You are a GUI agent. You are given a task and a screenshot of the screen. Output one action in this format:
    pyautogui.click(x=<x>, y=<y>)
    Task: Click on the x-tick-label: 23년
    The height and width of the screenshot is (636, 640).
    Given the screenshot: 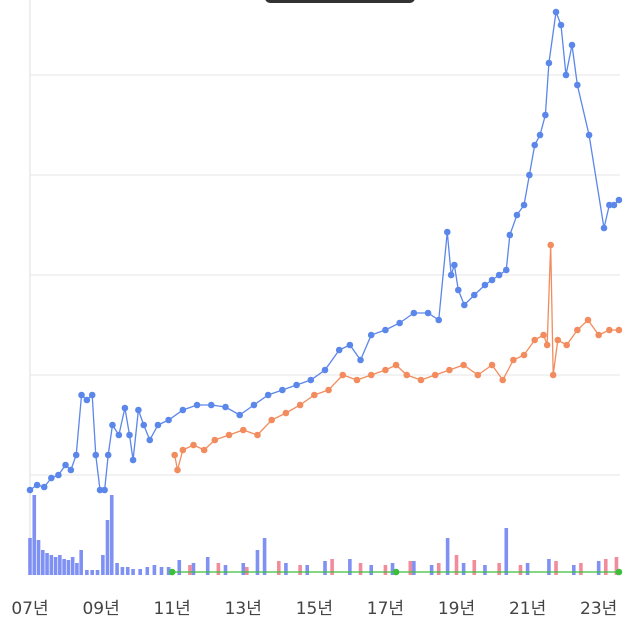 What is the action you would take?
    pyautogui.click(x=598, y=609)
    